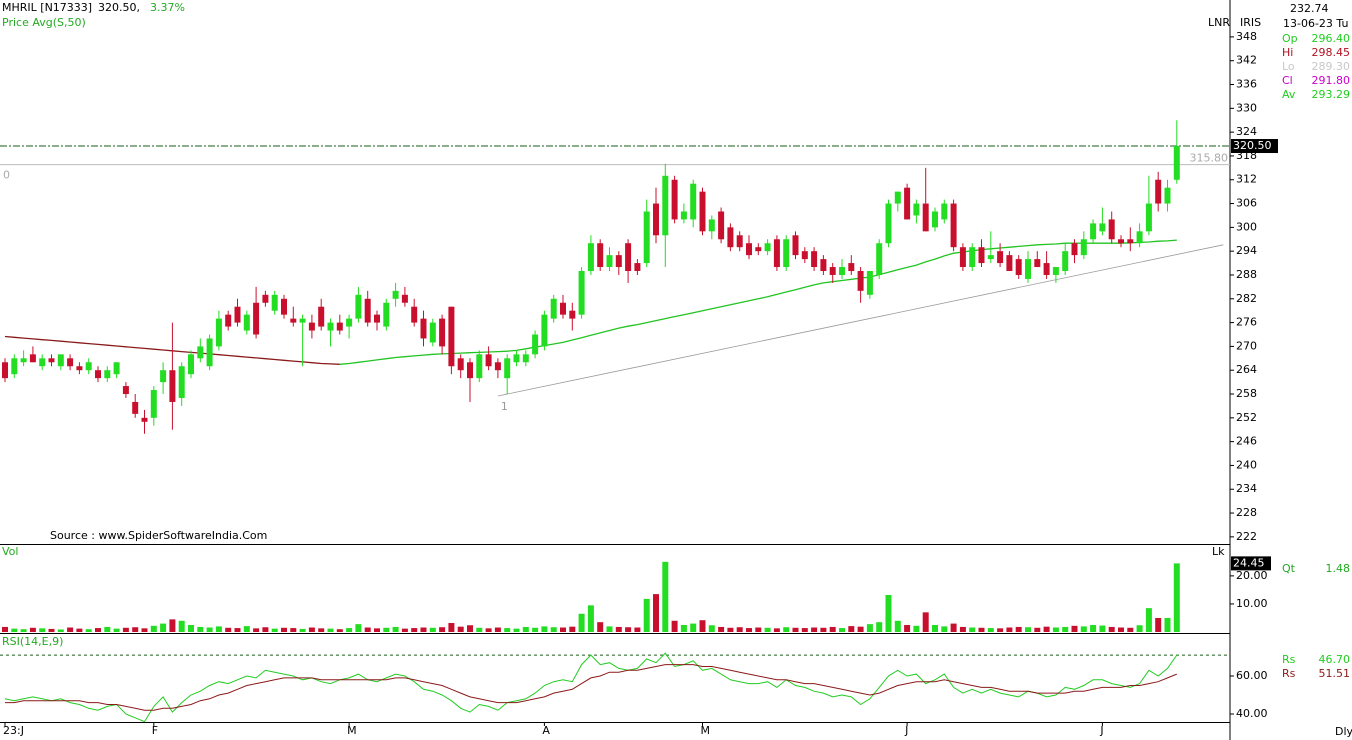 This screenshot has width=1352, height=740. What do you see at coordinates (1246, 131) in the screenshot?
I see `y-tick-label: 324` at bounding box center [1246, 131].